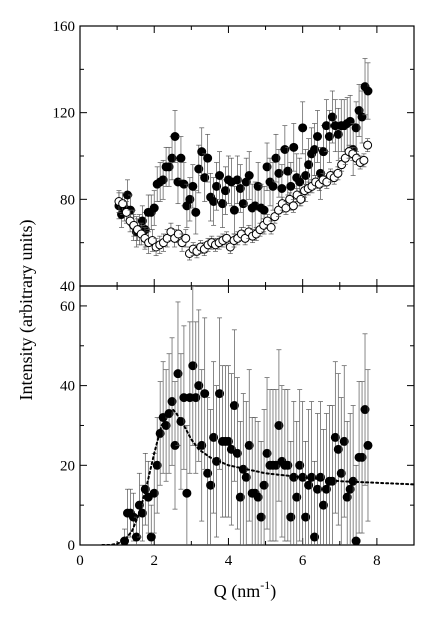 Image resolution: width=440 pixels, height=633 pixels. I want to click on x-axis-label-main: Q (nm, so click(237, 591).